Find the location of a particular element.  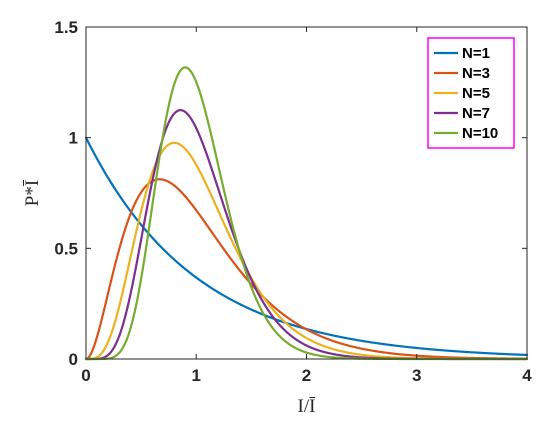

x-tick-label: 4 is located at coordinates (527, 375).